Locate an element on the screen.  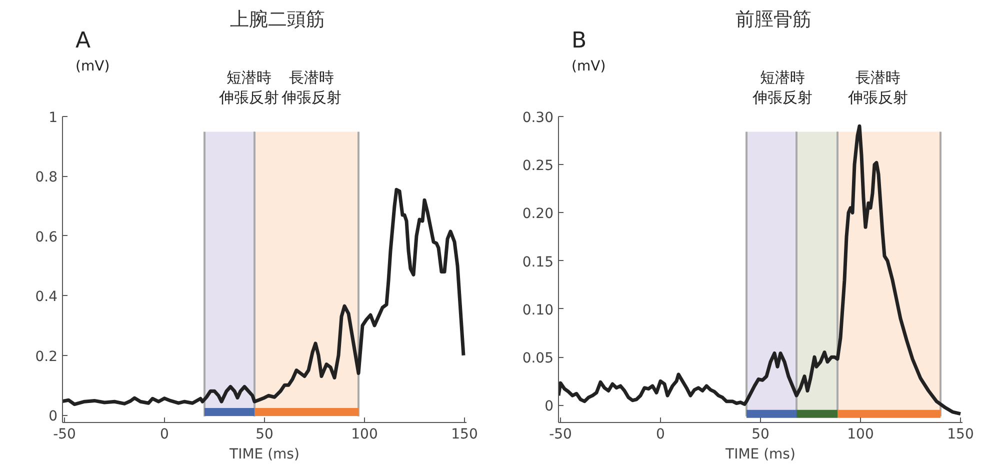
text: A is located at coordinates (83, 41).